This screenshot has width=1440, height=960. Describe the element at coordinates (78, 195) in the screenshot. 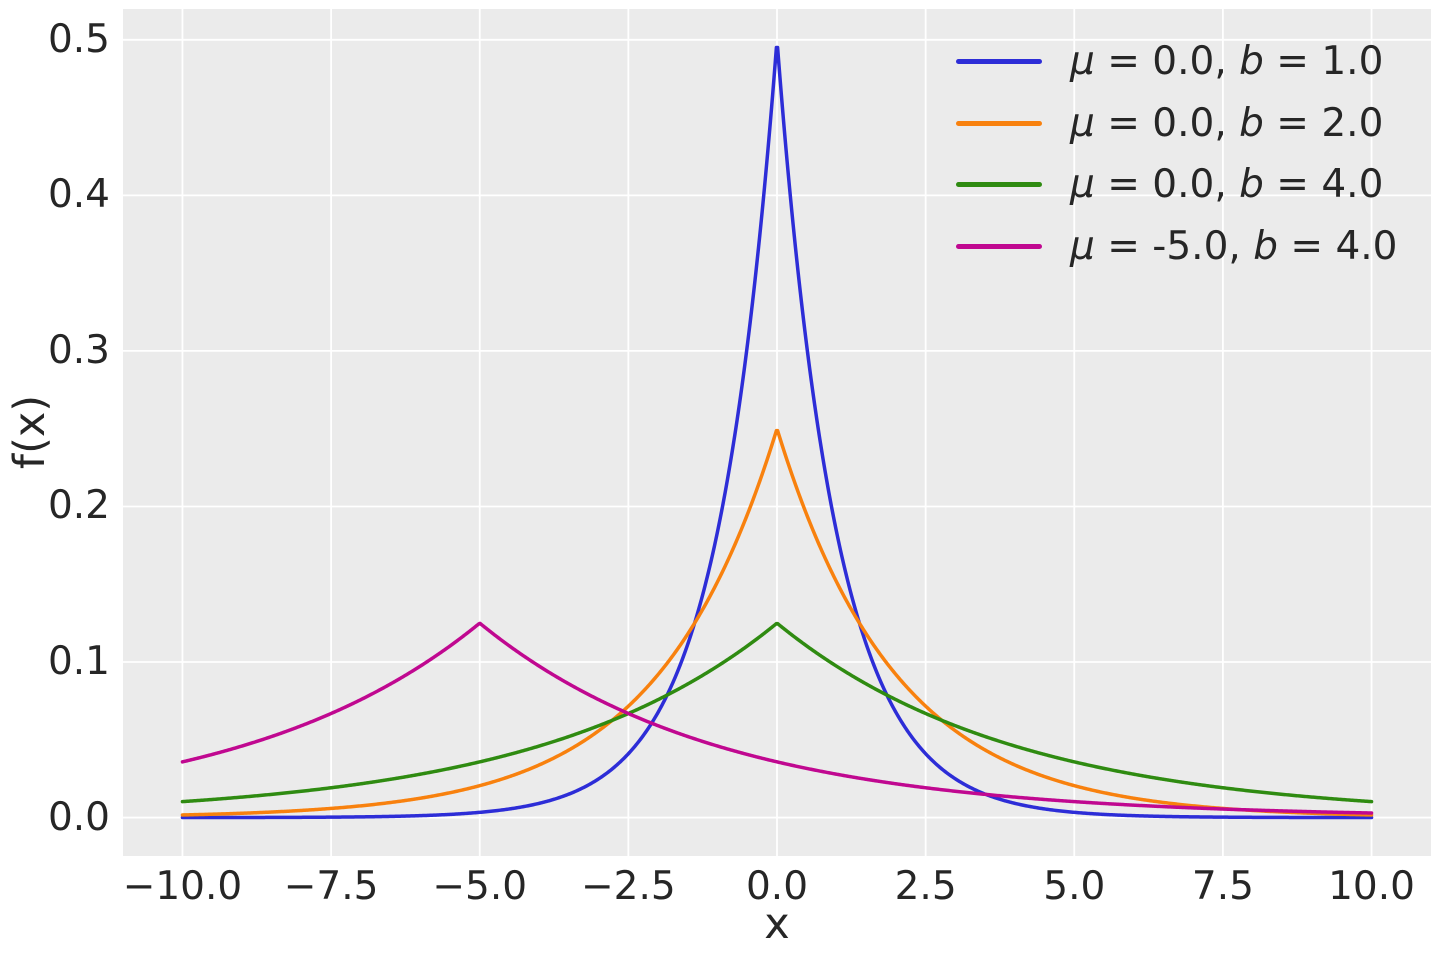

I see `y-tick-label: 0.4` at that location.